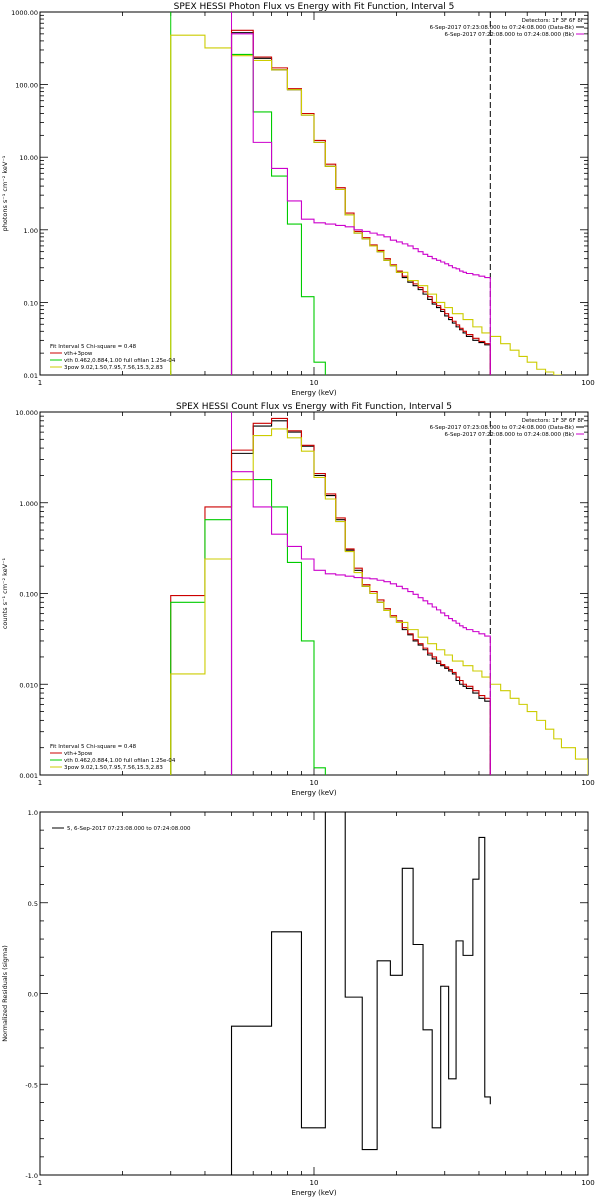  What do you see at coordinates (5, 193) in the screenshot?
I see `y-axis-label: photons s⁻¹ cm⁻² keV⁻¹` at bounding box center [5, 193].